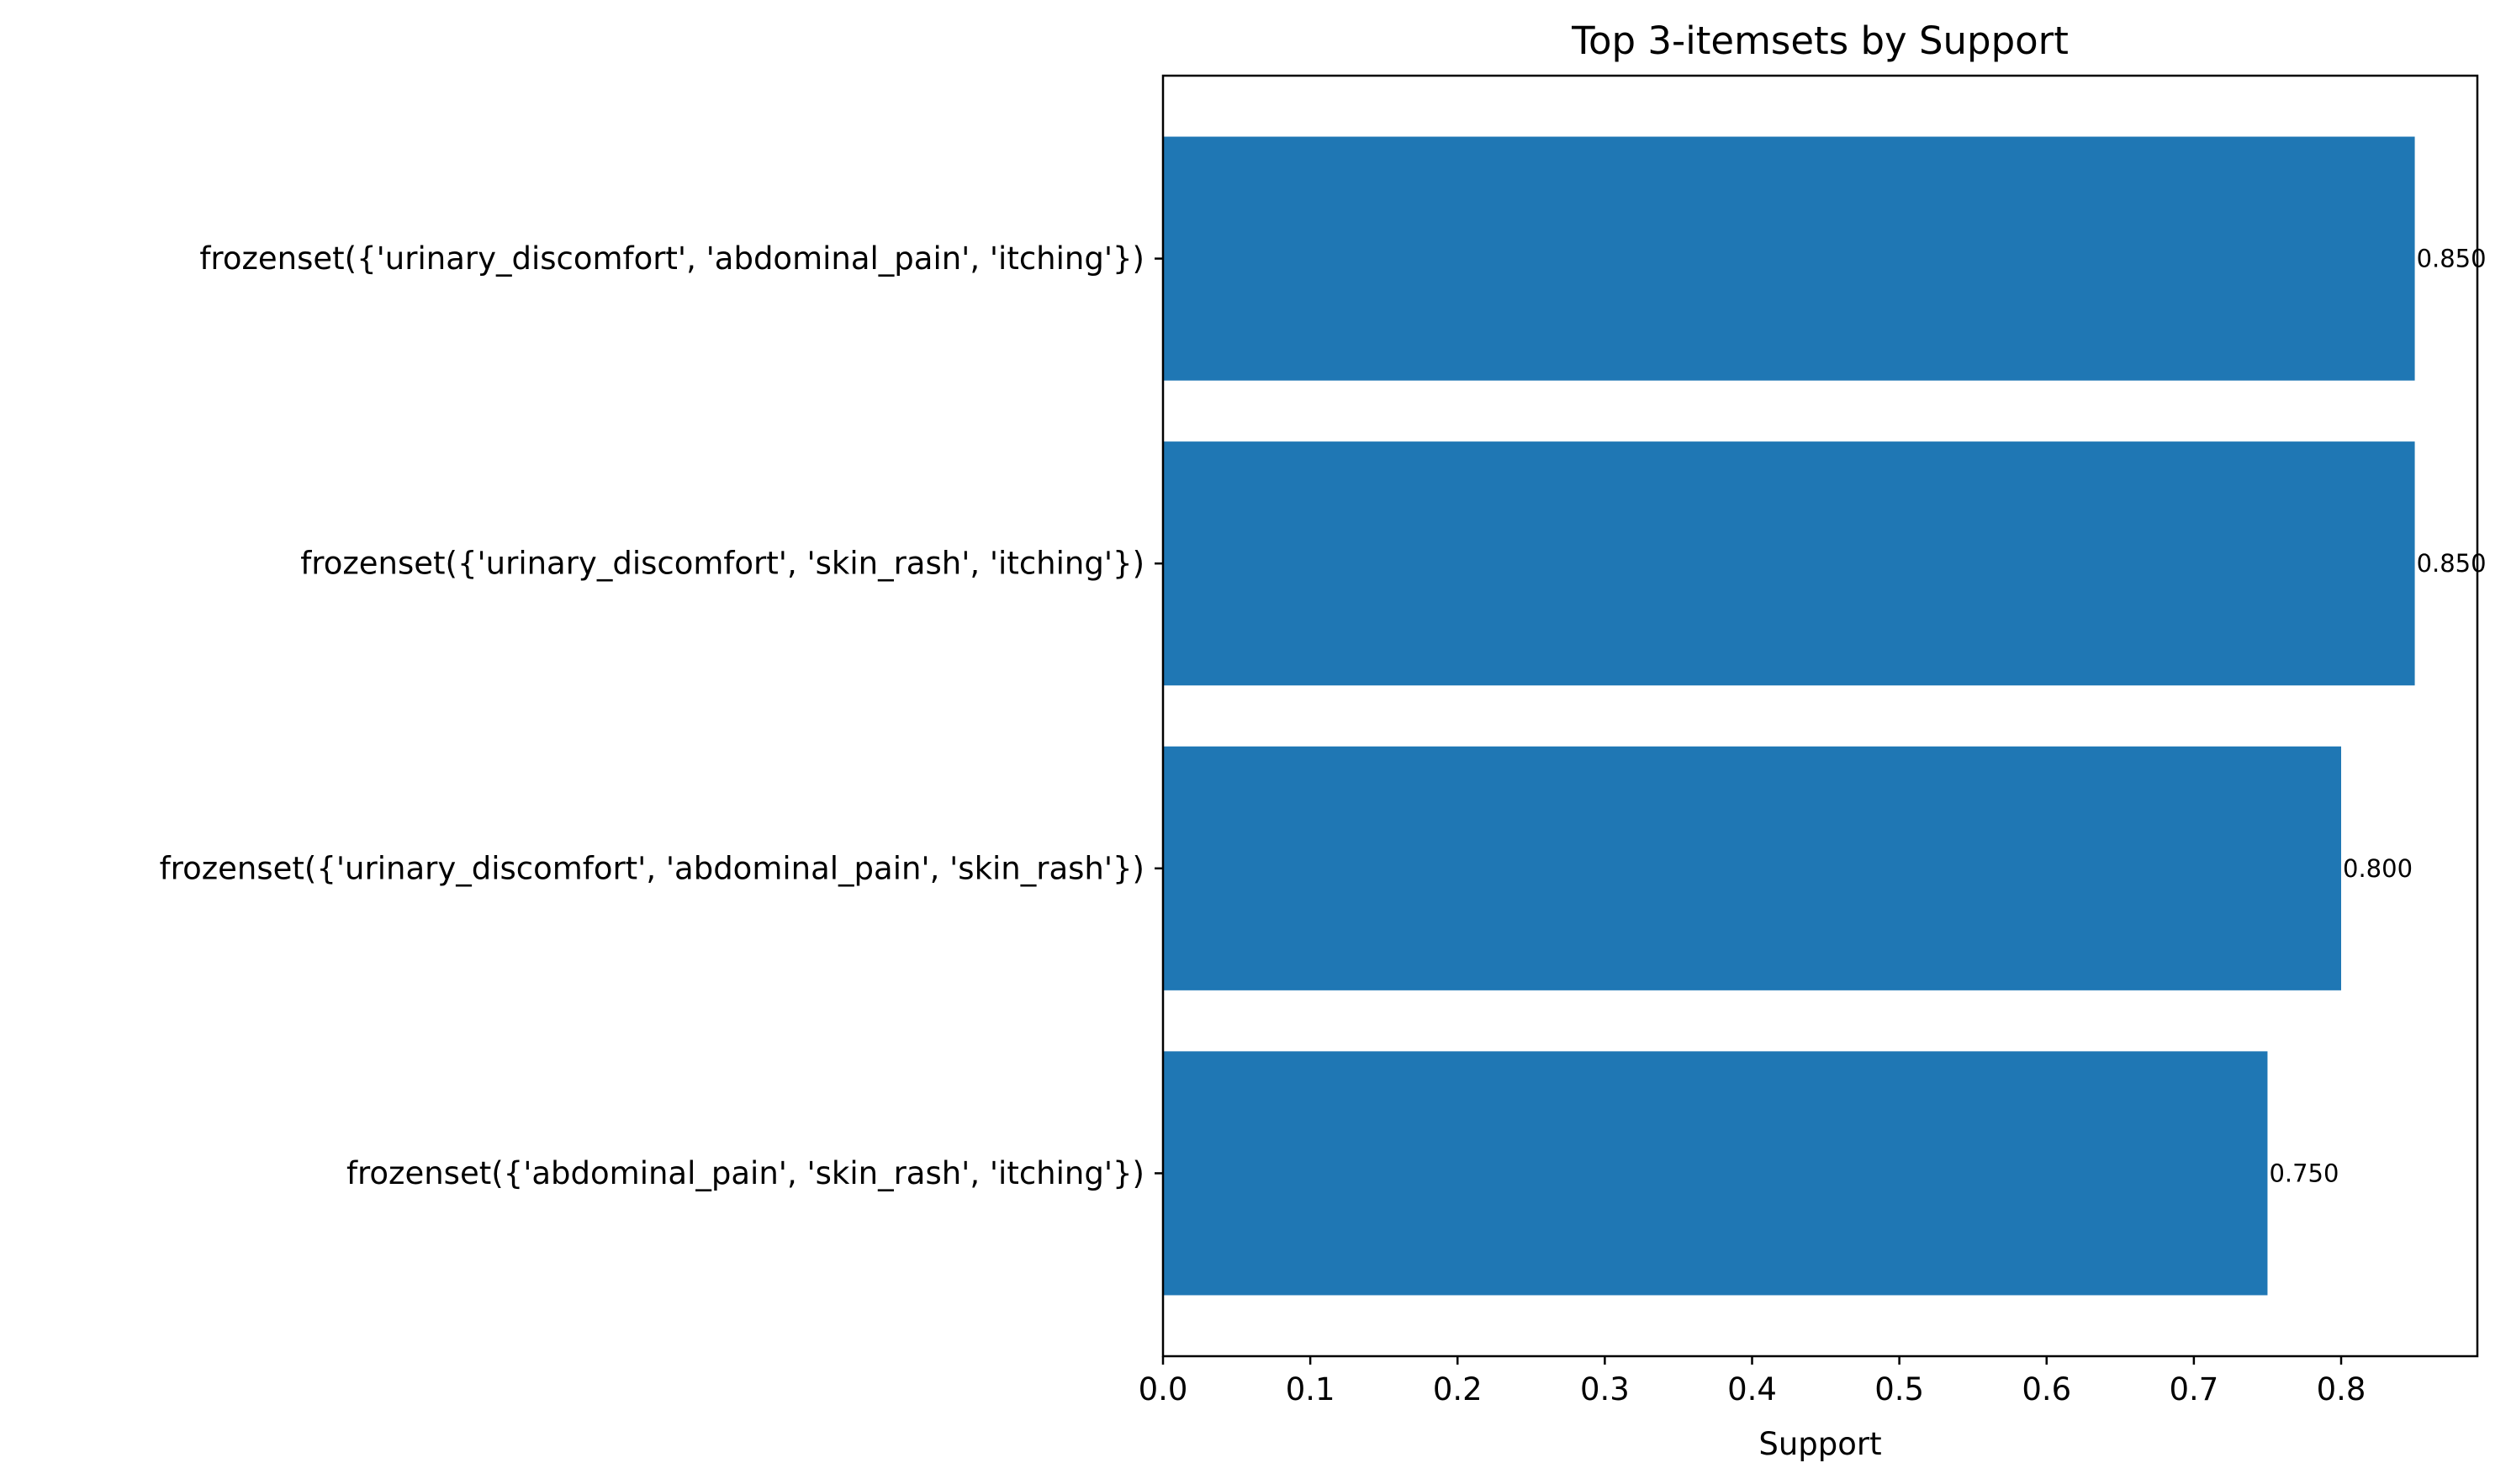 The height and width of the screenshot is (1484, 2511). Describe the element at coordinates (1310, 1389) in the screenshot. I see `x-tick-label: 0.1` at that location.